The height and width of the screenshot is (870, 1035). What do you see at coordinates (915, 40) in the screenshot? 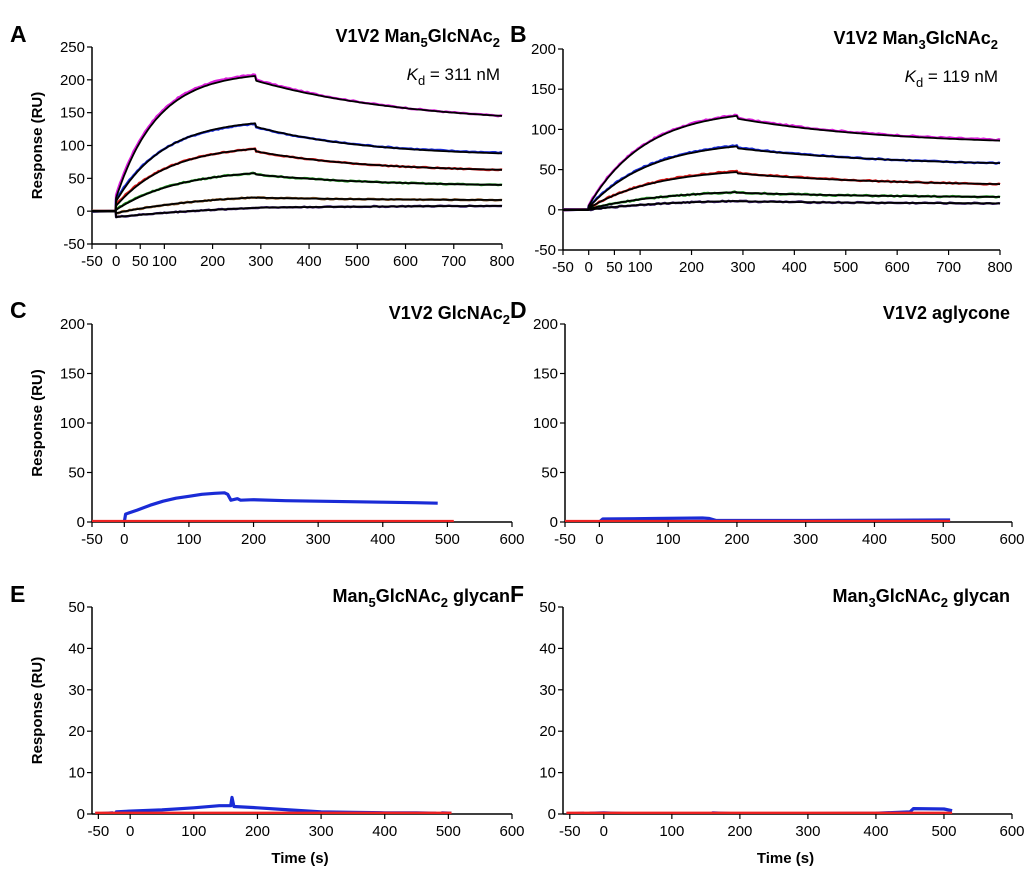
I see `panel-title: V1V2 Man3GlcNAc2` at bounding box center [915, 40].